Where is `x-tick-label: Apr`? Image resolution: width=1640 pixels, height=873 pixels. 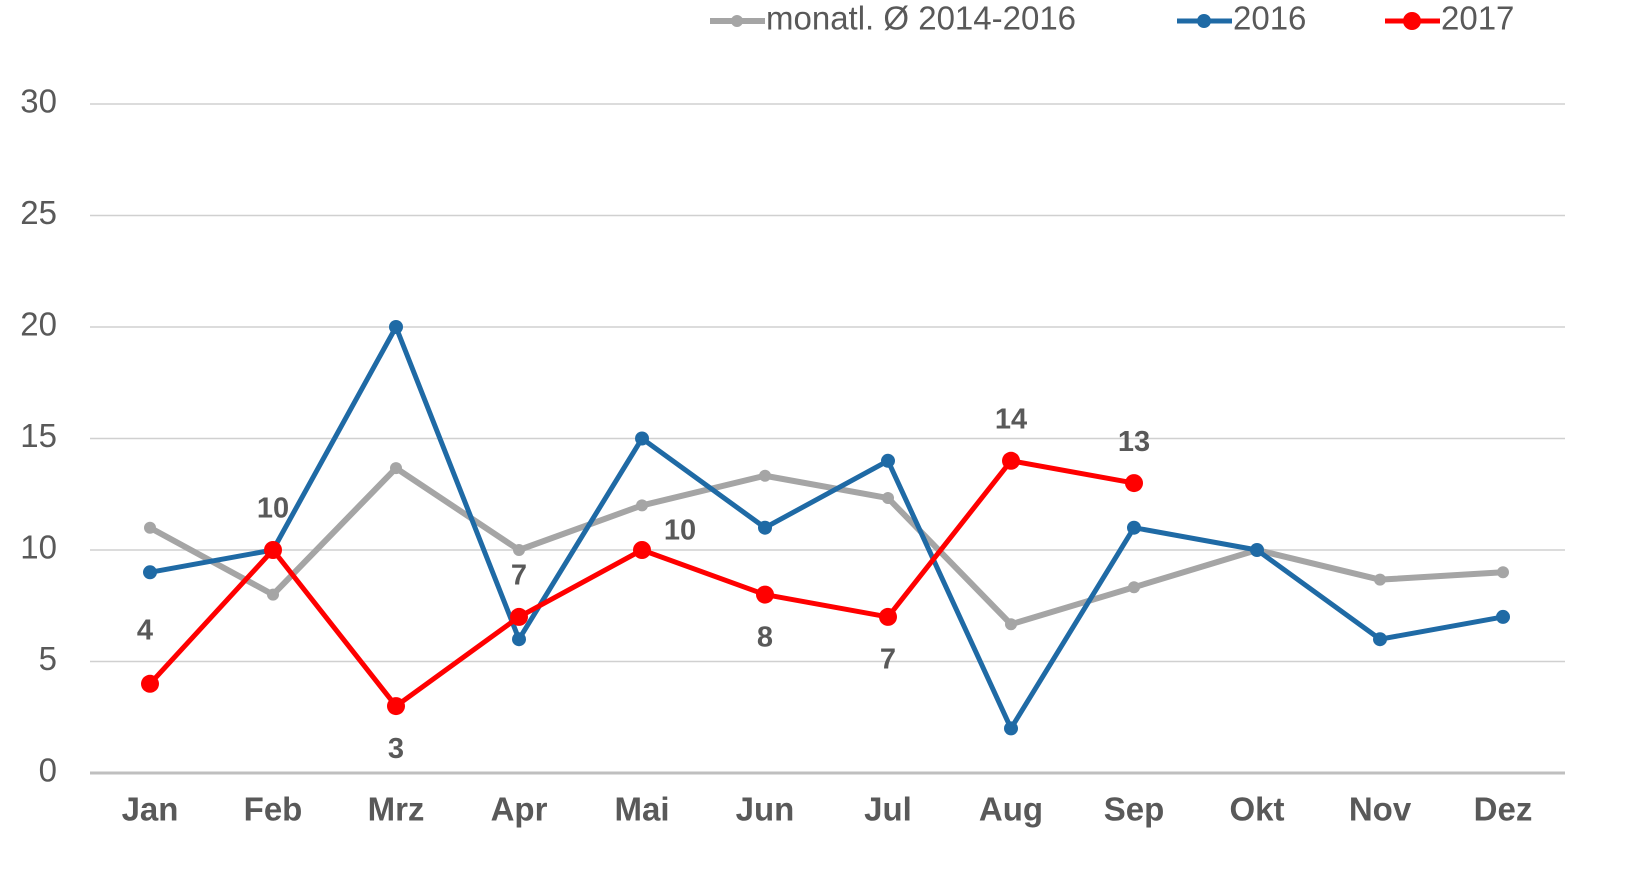 x-tick-label: Apr is located at coordinates (519, 809).